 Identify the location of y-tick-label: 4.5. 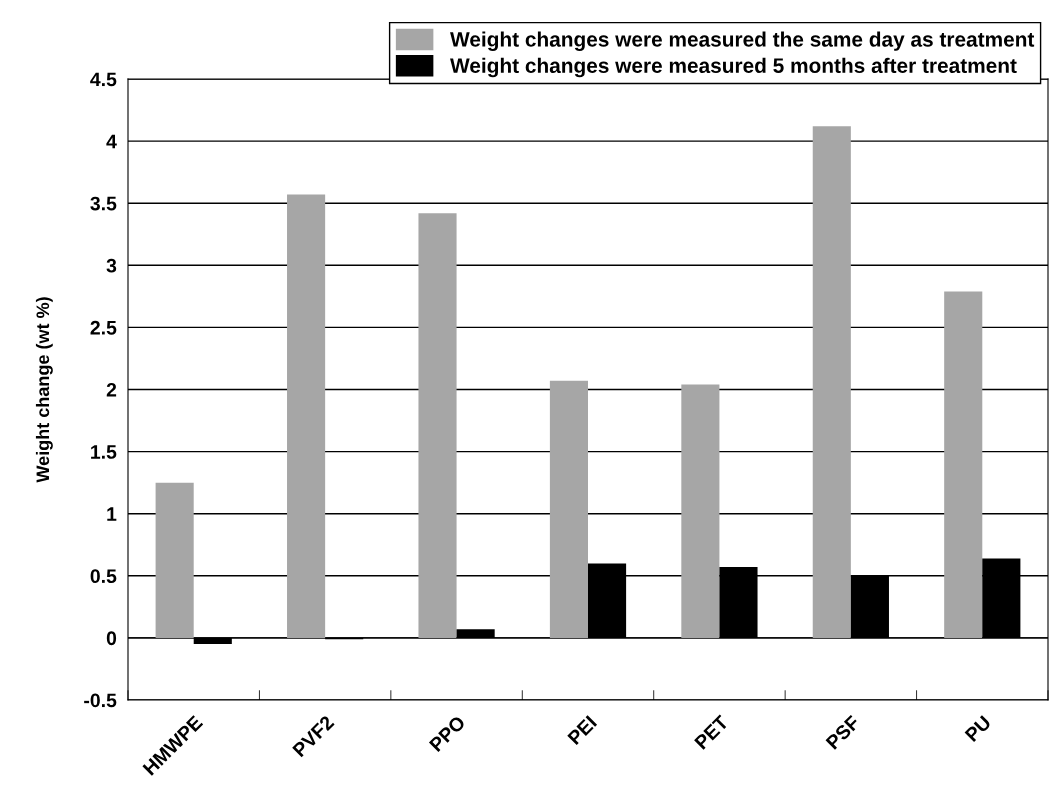
(103, 79).